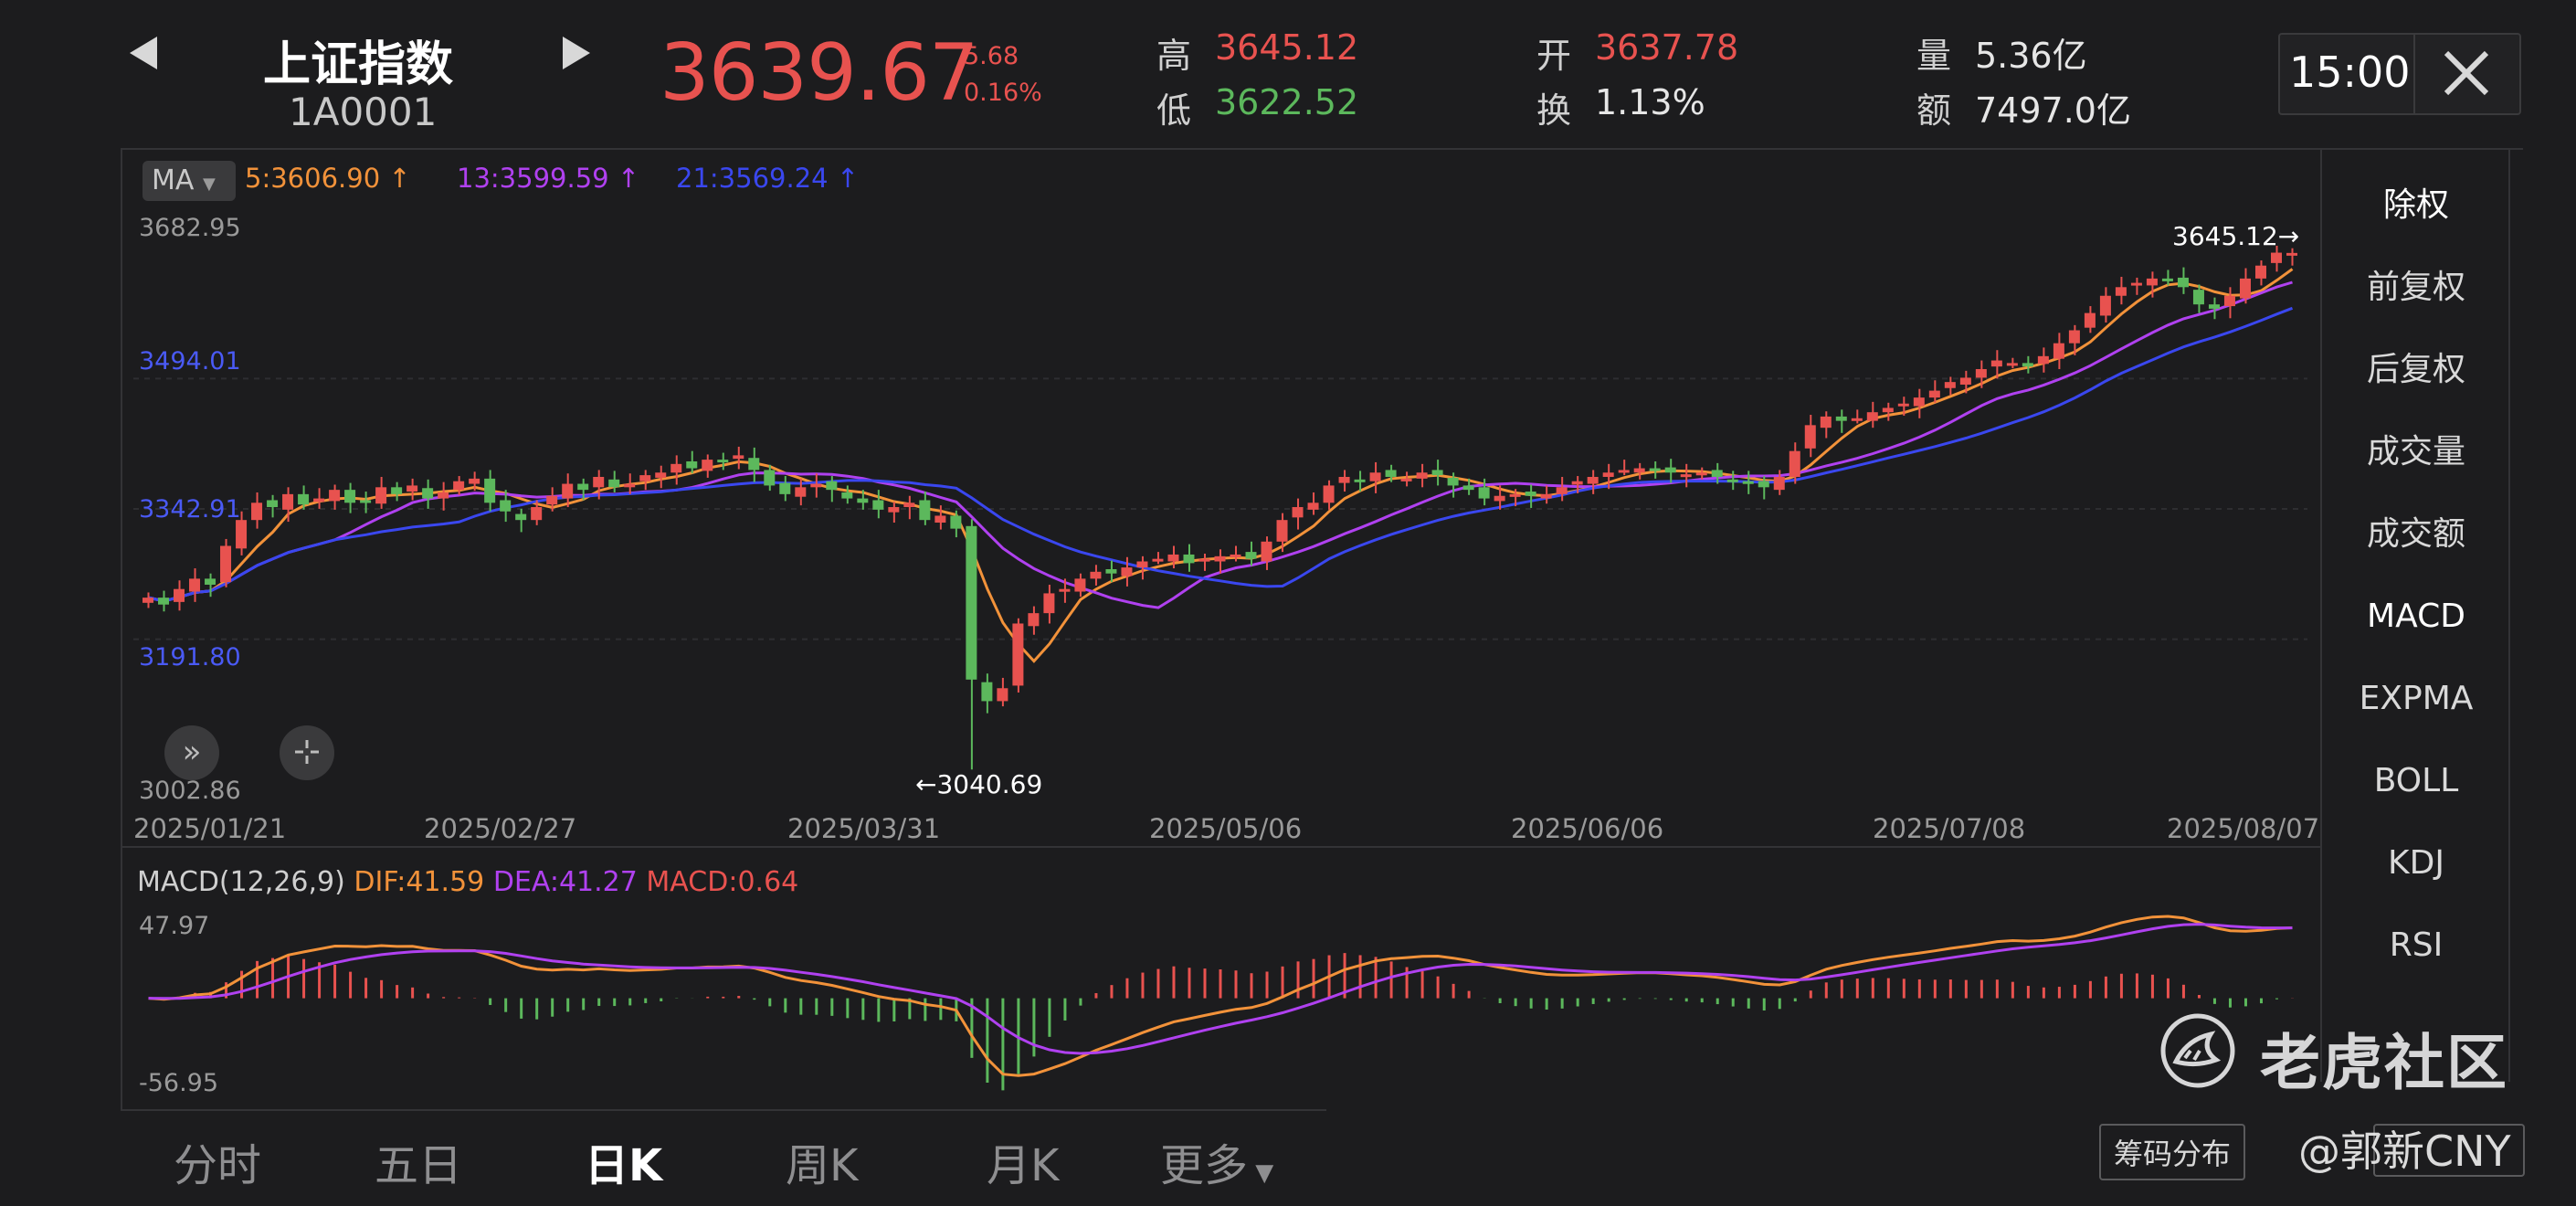 This screenshot has width=2576, height=1206. I want to click on turnover-value: 1.13%, so click(1650, 102).